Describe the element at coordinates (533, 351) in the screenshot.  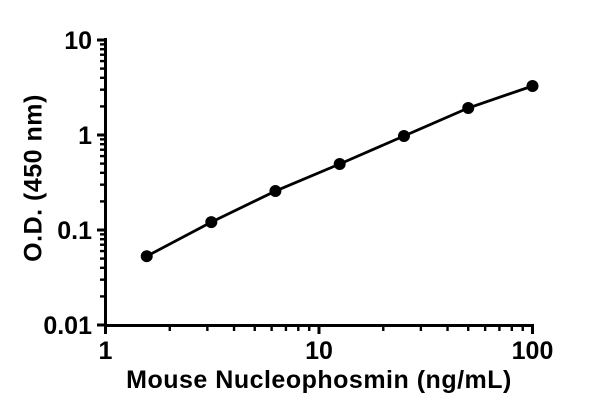
I see `x-tick-label: 100` at that location.